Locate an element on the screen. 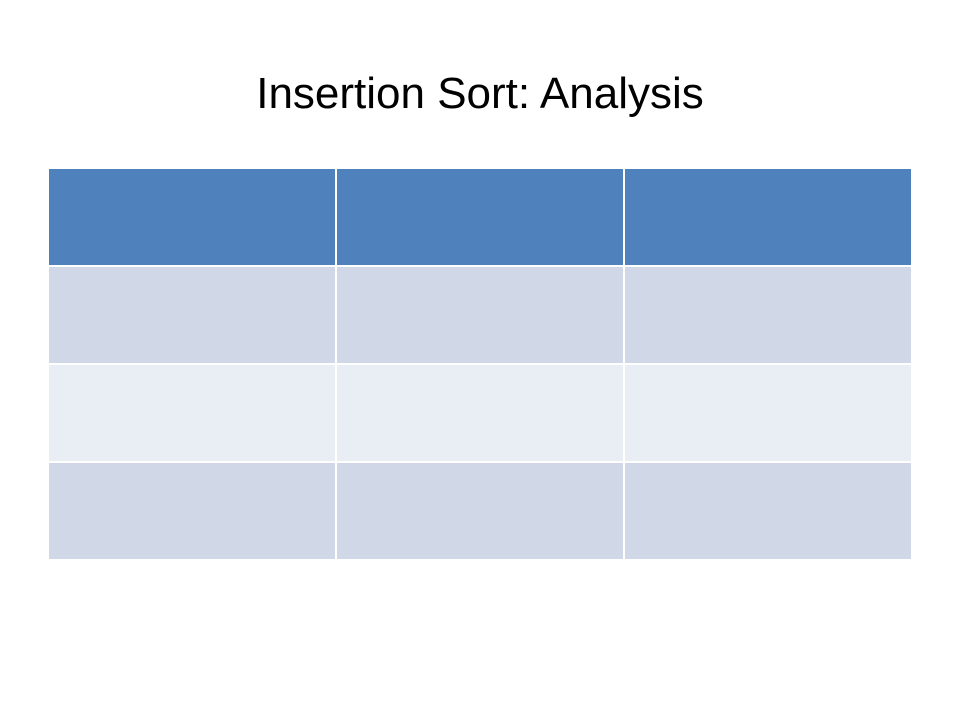 Image resolution: width=960 pixels, height=720 pixels. slide-title: Insertion Sort: Analysis is located at coordinates (480, 93).